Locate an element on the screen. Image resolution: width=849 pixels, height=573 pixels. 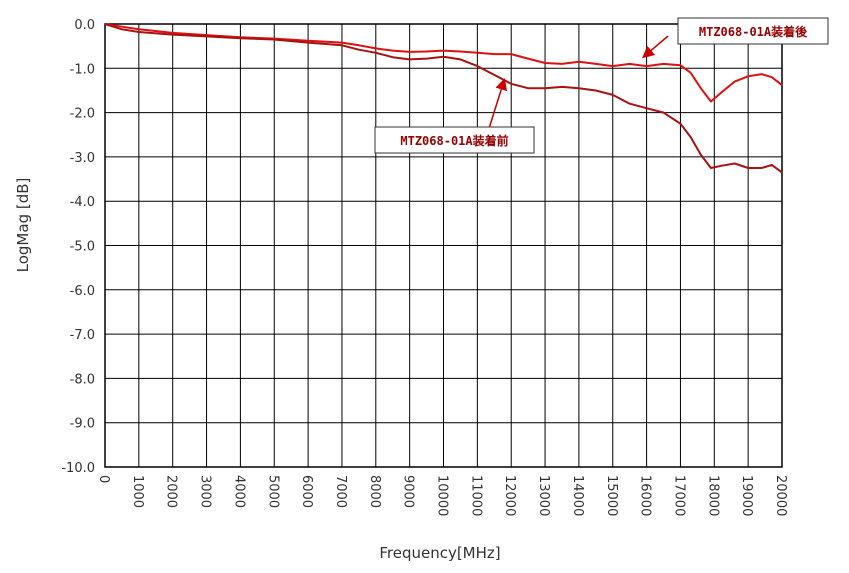
y-tick-label: -1.0 is located at coordinates (82, 69).